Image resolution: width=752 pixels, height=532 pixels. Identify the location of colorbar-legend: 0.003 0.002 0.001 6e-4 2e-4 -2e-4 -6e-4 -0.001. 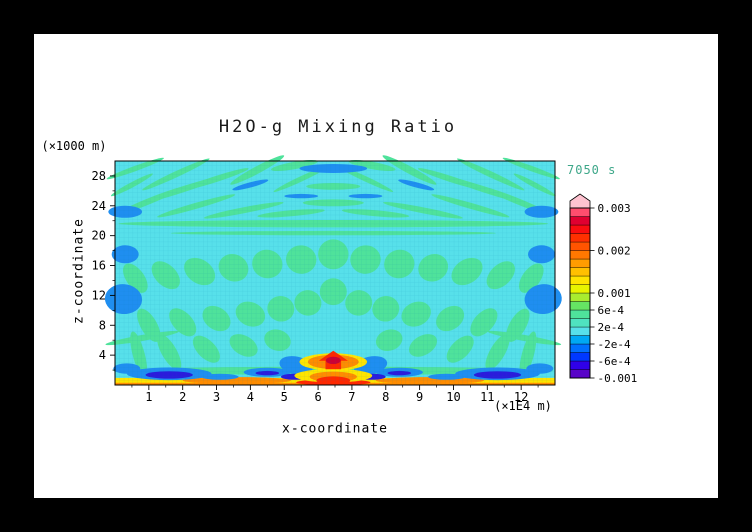
(603, 289).